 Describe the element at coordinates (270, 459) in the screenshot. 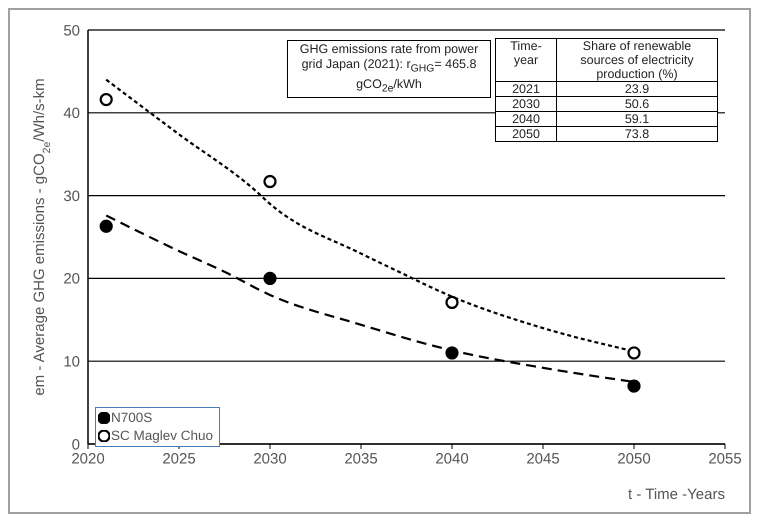

I see `x-tick-label: 2030` at that location.